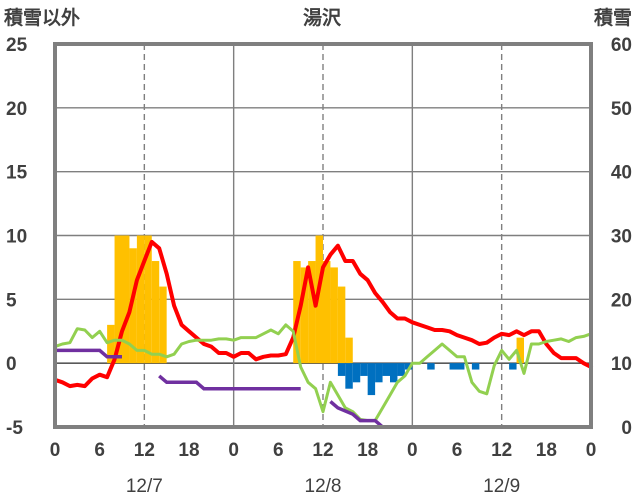 This screenshot has height=501, width=636. What do you see at coordinates (621, 364) in the screenshot?
I see `y-right-tick-label: 10` at bounding box center [621, 364].